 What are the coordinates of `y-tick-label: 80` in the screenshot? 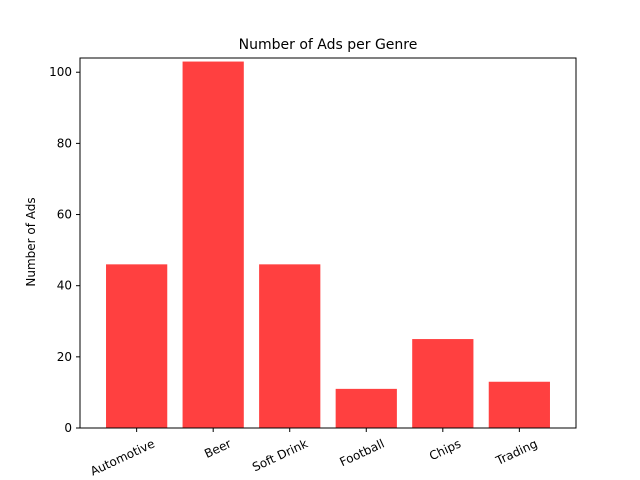 It's located at (64, 143).